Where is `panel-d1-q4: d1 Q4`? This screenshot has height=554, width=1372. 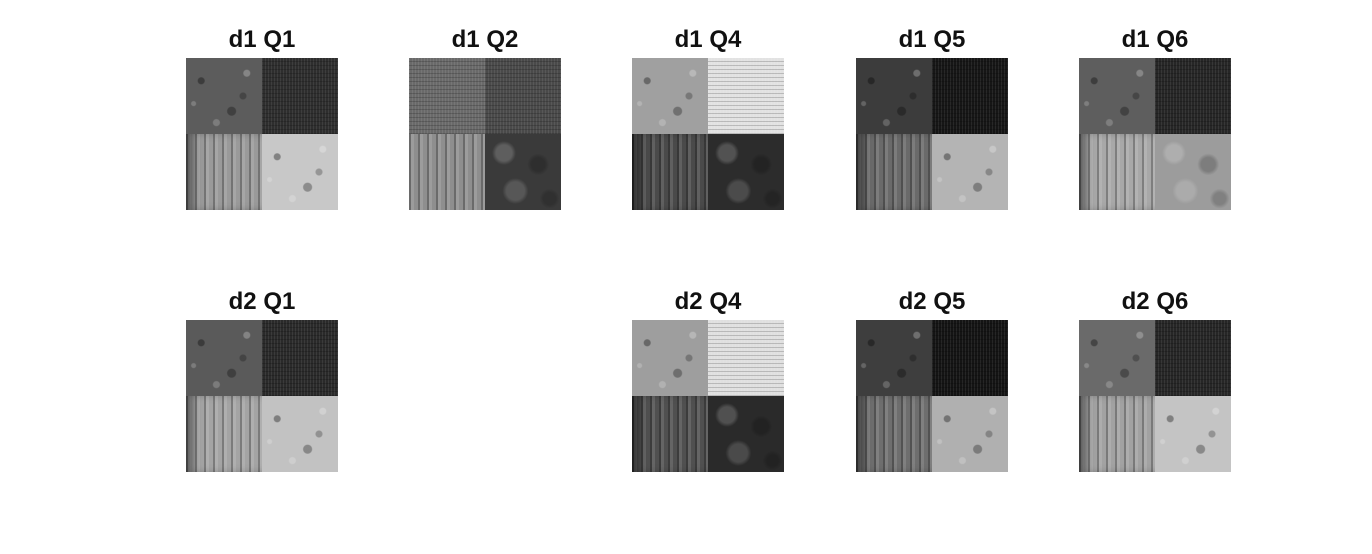 panel-d1-q4: d1 Q4 is located at coordinates (708, 119).